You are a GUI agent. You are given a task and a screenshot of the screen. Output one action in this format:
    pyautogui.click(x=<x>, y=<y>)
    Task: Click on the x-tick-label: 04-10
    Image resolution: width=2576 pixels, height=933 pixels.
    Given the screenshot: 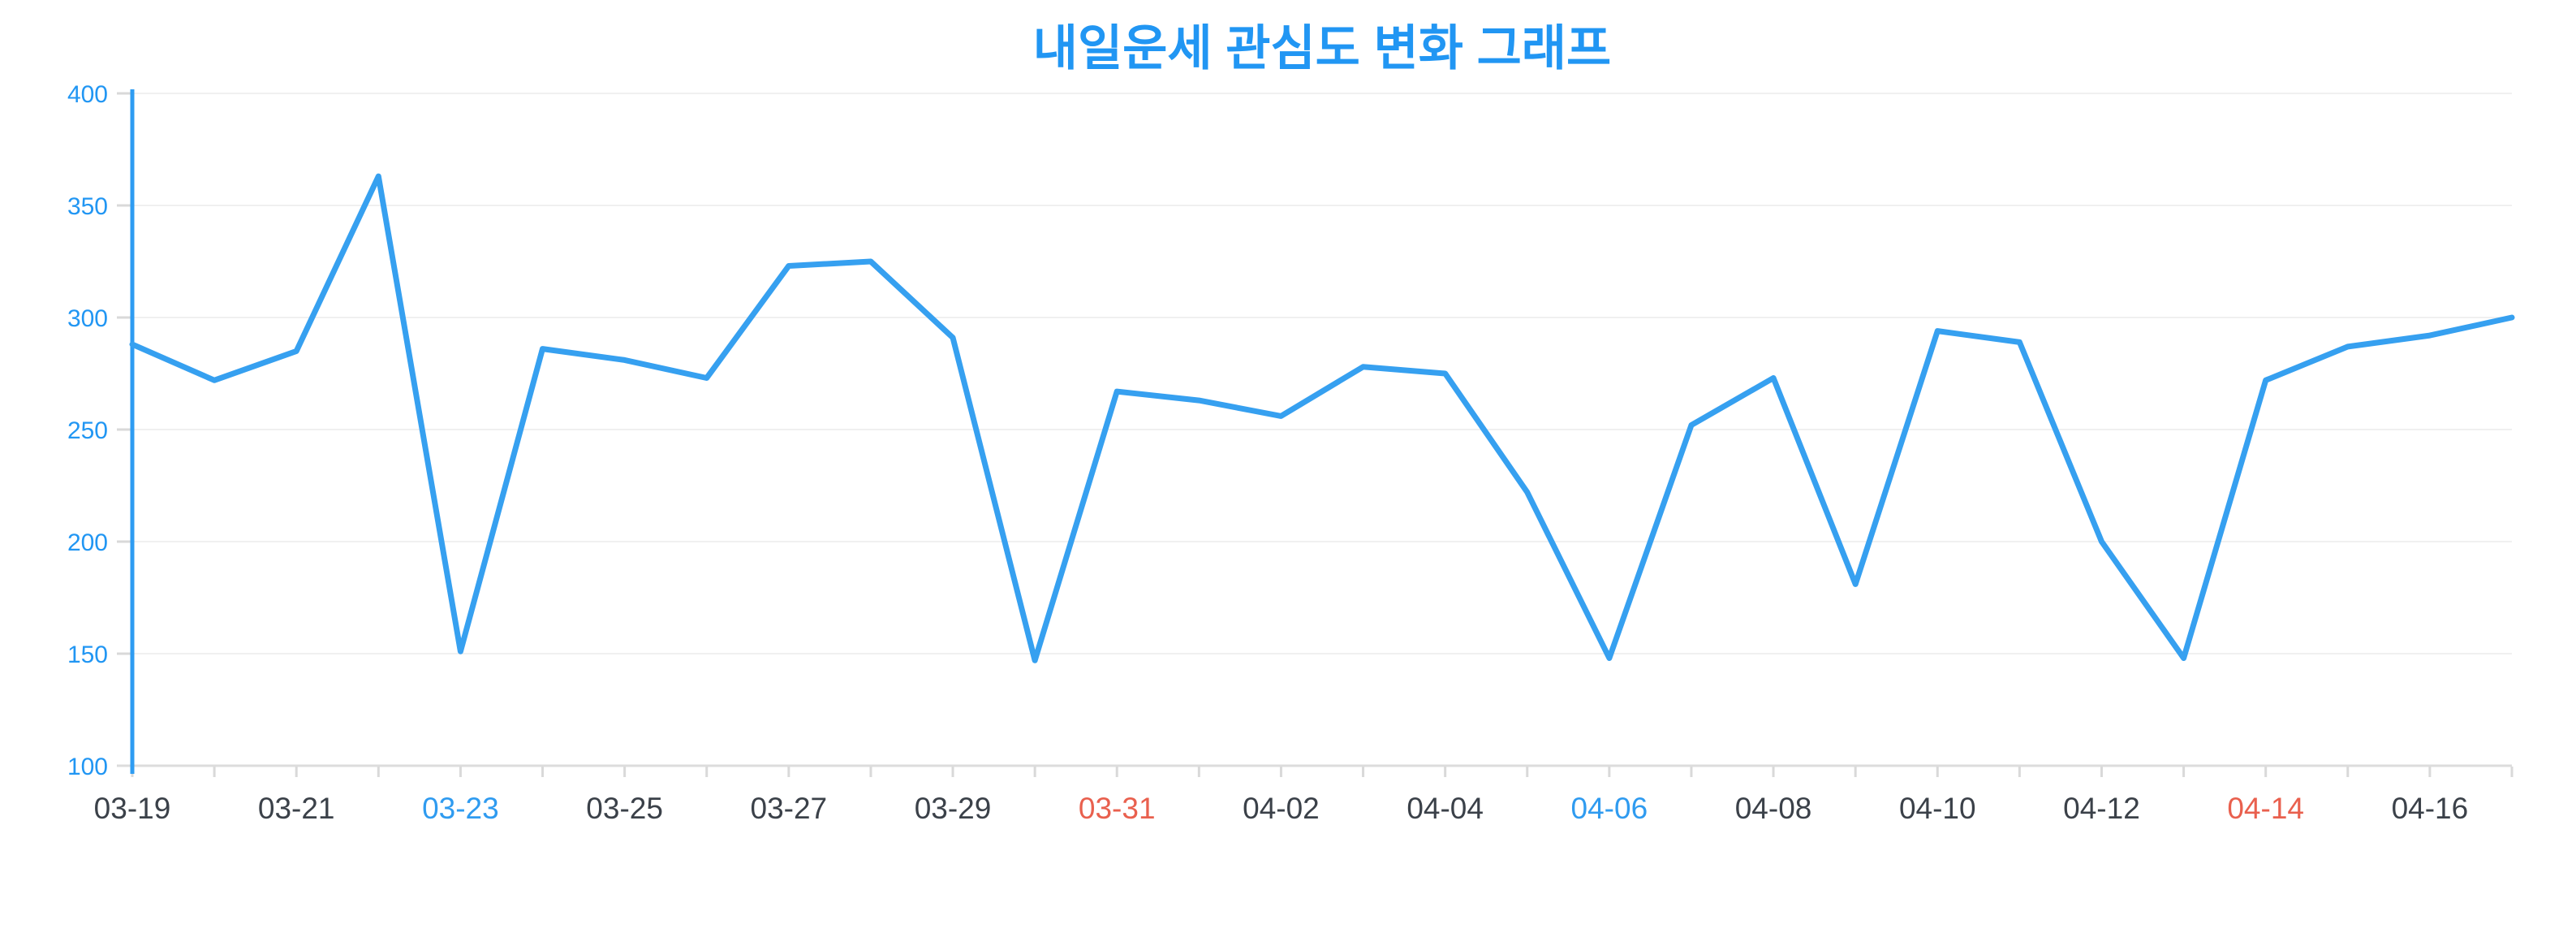 What is the action you would take?
    pyautogui.click(x=1938, y=808)
    